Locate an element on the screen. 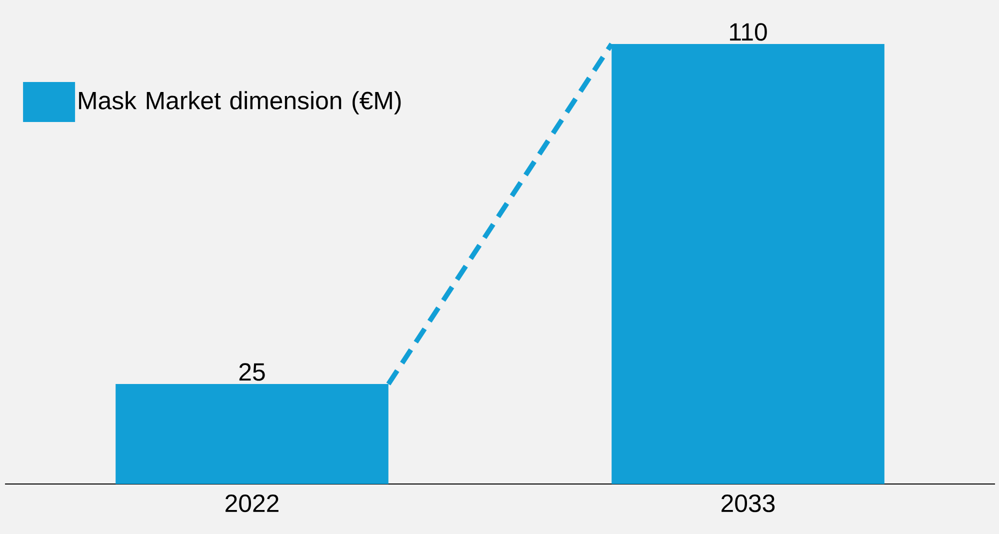 The image size is (999, 534). data-label: 25 is located at coordinates (252, 372).